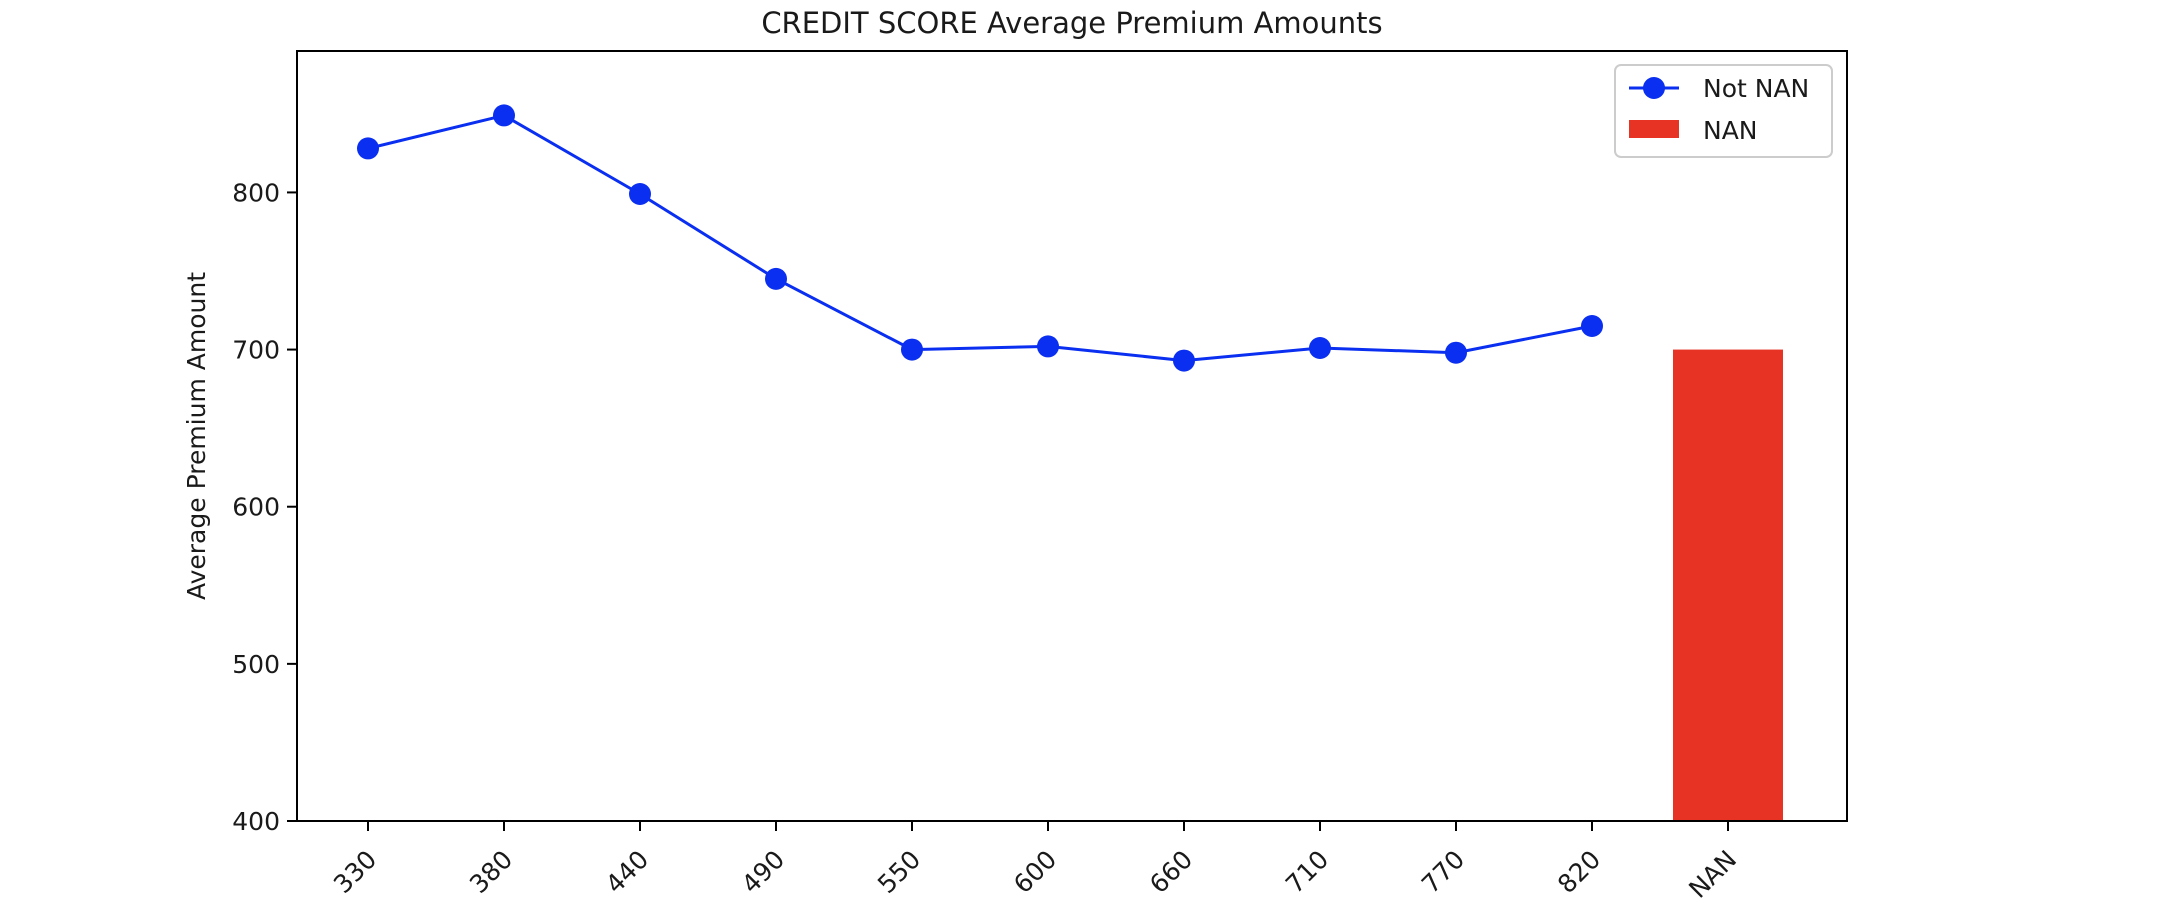 The image size is (2176, 912). I want to click on x-tick-label: 490, so click(763, 872).